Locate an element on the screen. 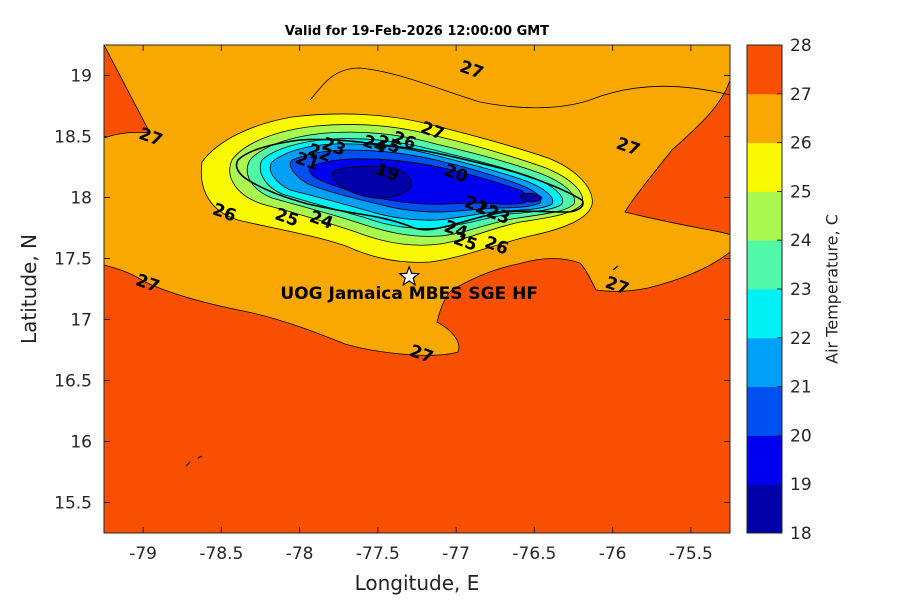  small-island-east is located at coordinates (615, 268).